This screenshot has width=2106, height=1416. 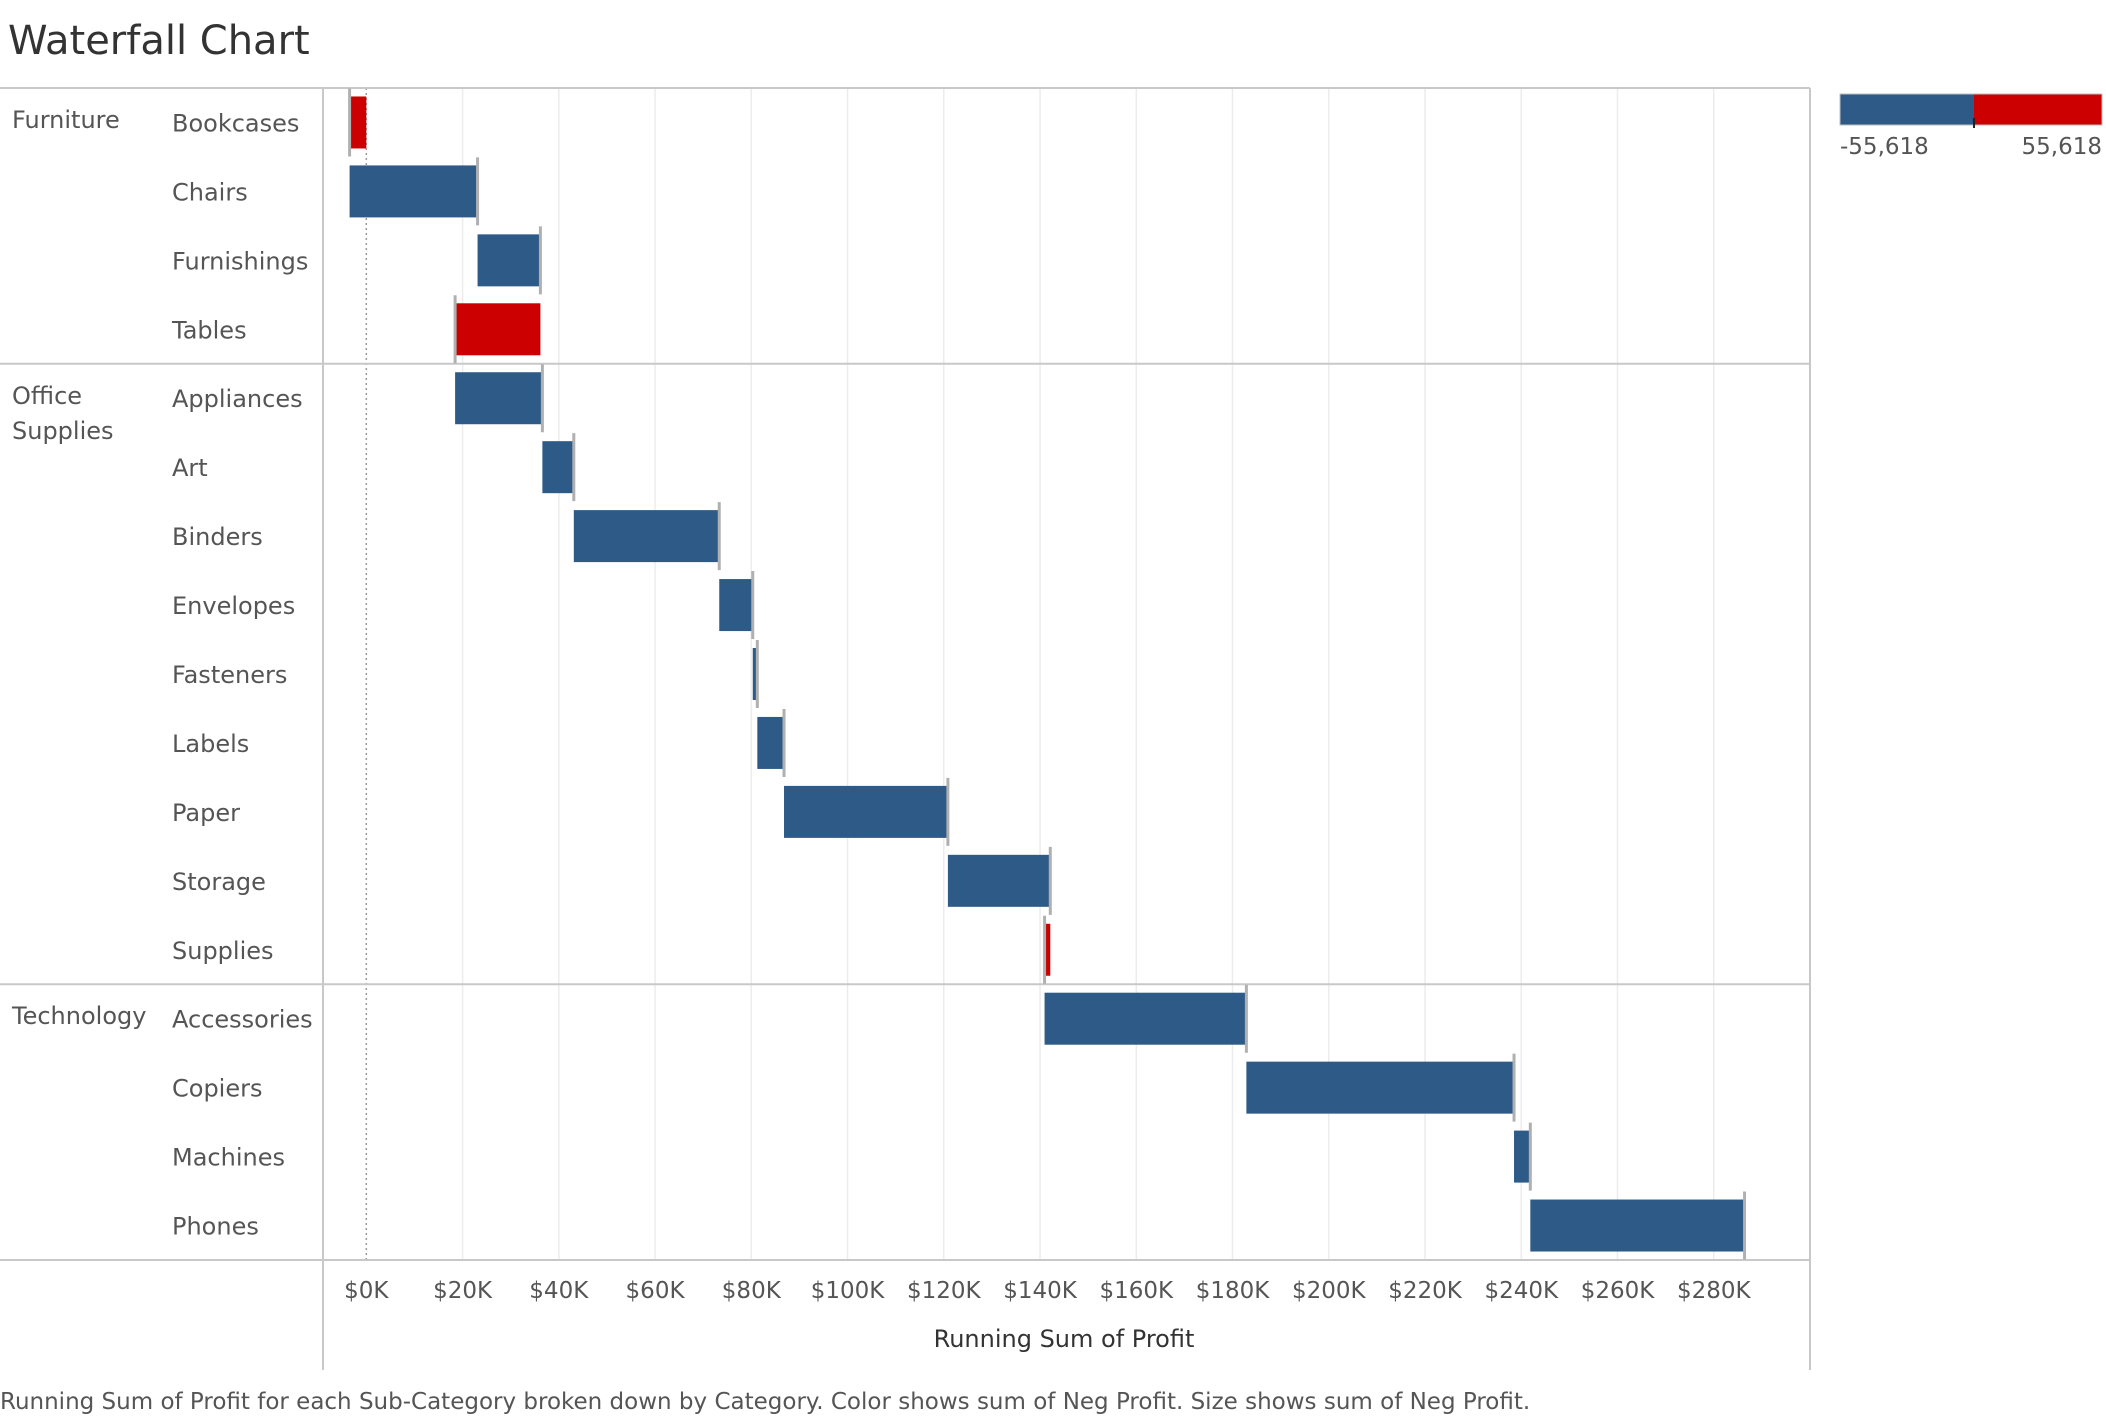 I want to click on subcategory-label: Labels, so click(x=210, y=744).